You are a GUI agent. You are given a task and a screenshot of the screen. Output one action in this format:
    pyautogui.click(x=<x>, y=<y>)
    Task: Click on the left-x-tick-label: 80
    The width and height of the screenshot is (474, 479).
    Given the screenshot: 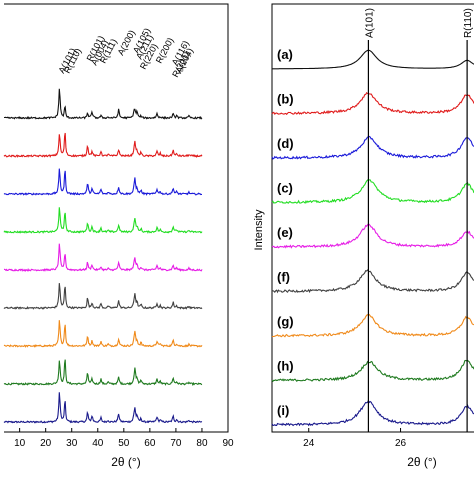 What is the action you would take?
    pyautogui.click(x=202, y=443)
    